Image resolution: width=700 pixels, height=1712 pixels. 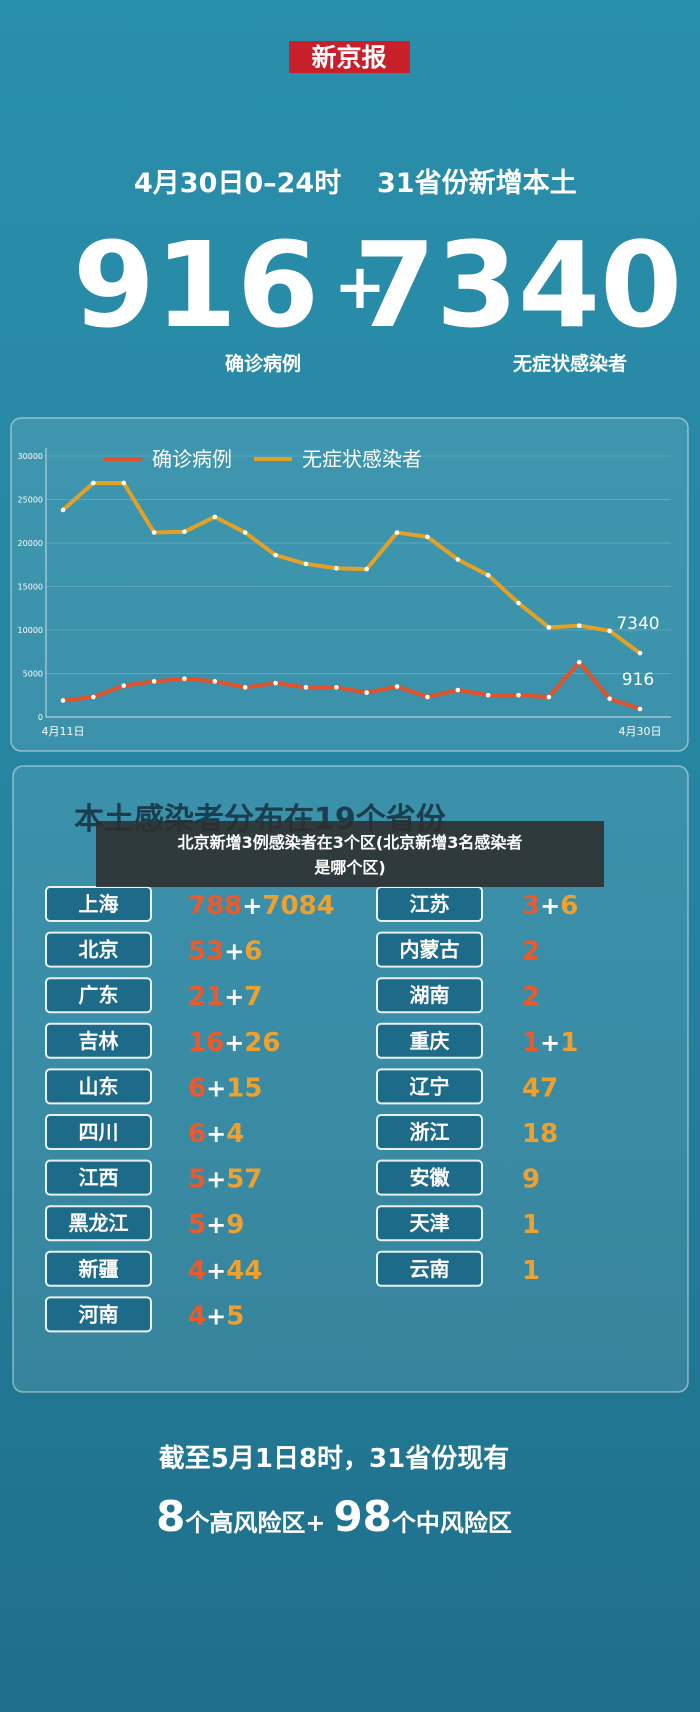 What do you see at coordinates (33, 674) in the screenshot?
I see `y-tick-label: 5000` at bounding box center [33, 674].